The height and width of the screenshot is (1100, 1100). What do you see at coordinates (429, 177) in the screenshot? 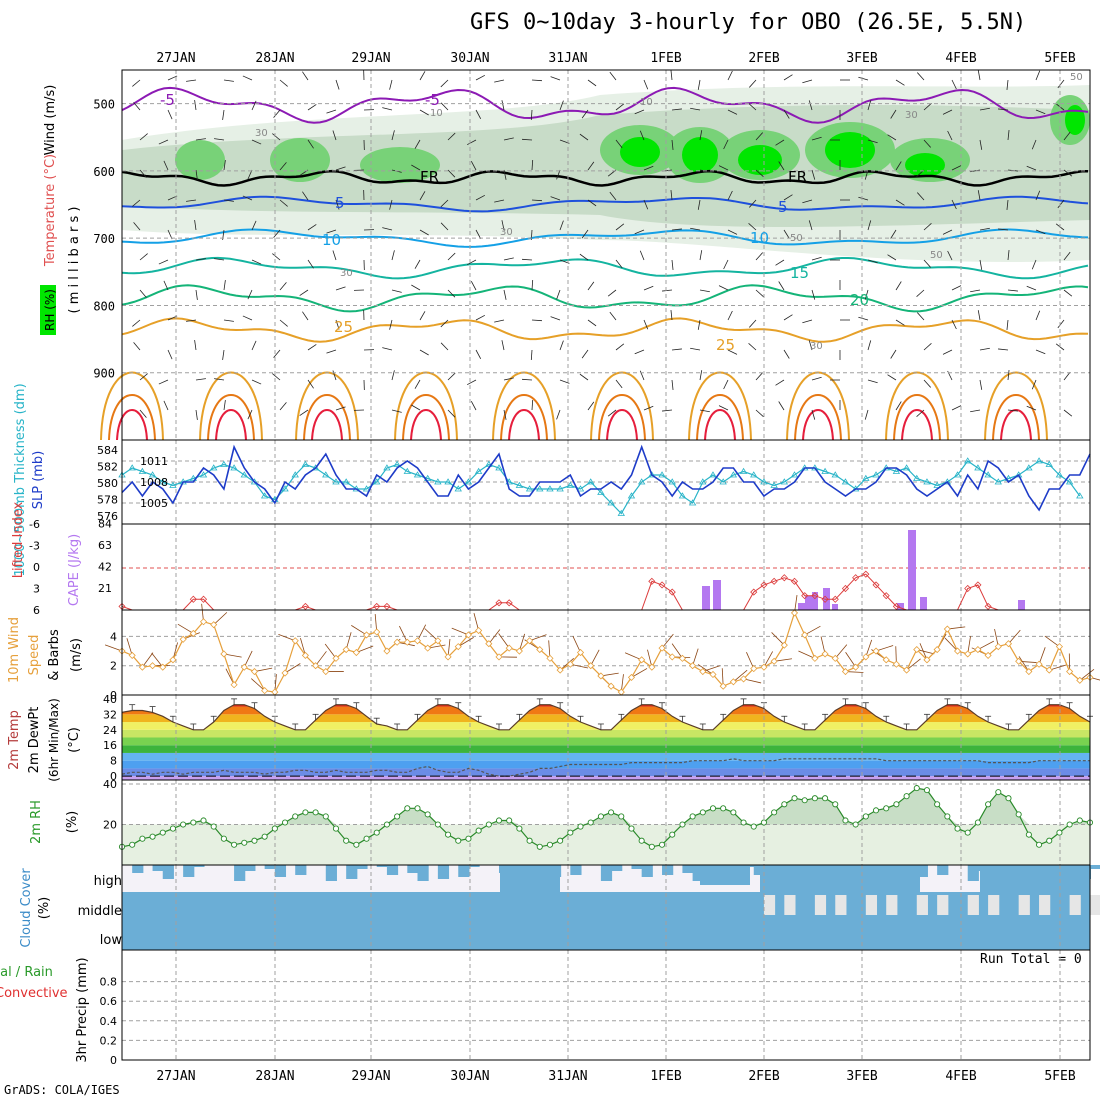
I see `isotherm-label: FR` at bounding box center [429, 177].